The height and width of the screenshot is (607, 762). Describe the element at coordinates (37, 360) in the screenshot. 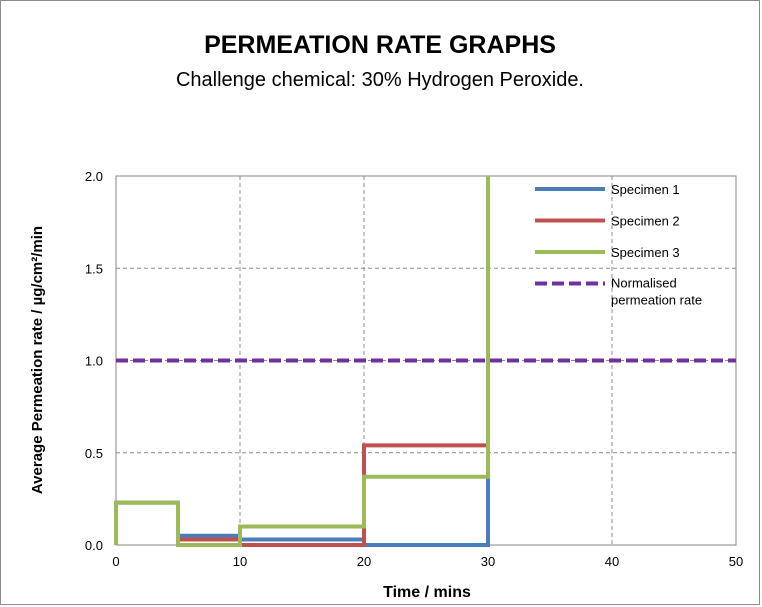

I see `y-axis-label: Average Permeation rate / µg/cm²/min` at that location.